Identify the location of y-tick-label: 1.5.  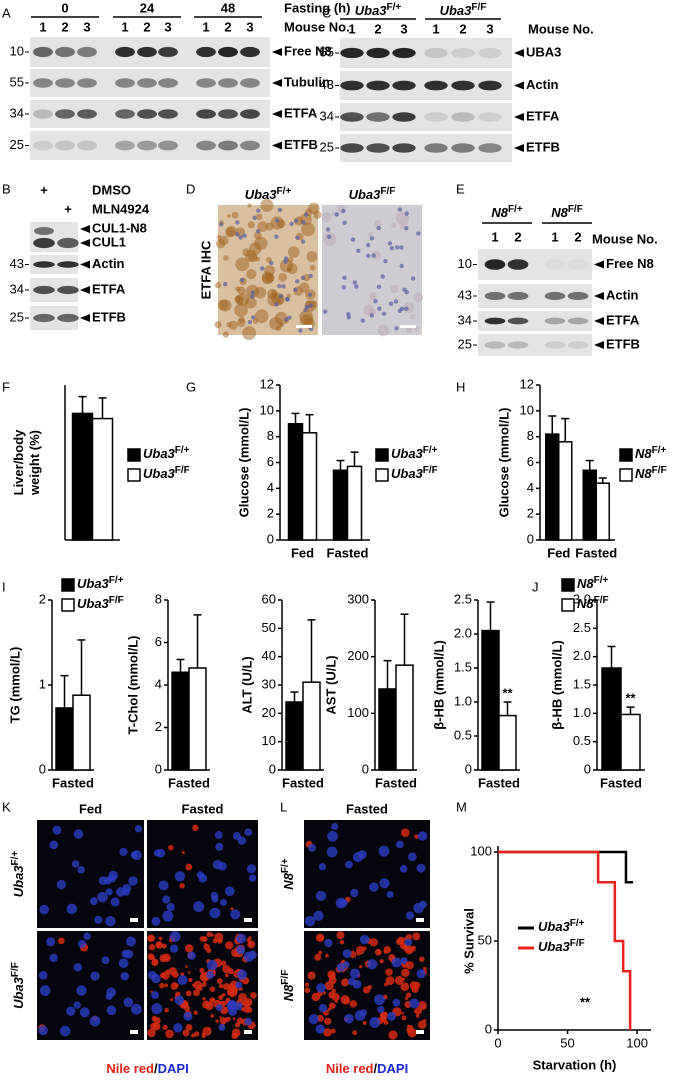
(582, 683).